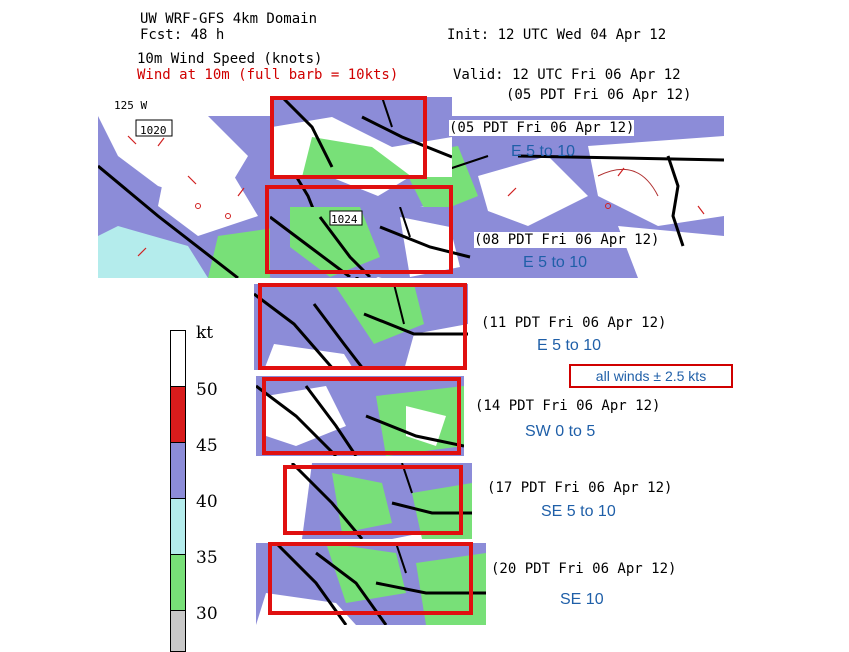  What do you see at coordinates (207, 502) in the screenshot?
I see `colorbar-tick: 40` at bounding box center [207, 502].